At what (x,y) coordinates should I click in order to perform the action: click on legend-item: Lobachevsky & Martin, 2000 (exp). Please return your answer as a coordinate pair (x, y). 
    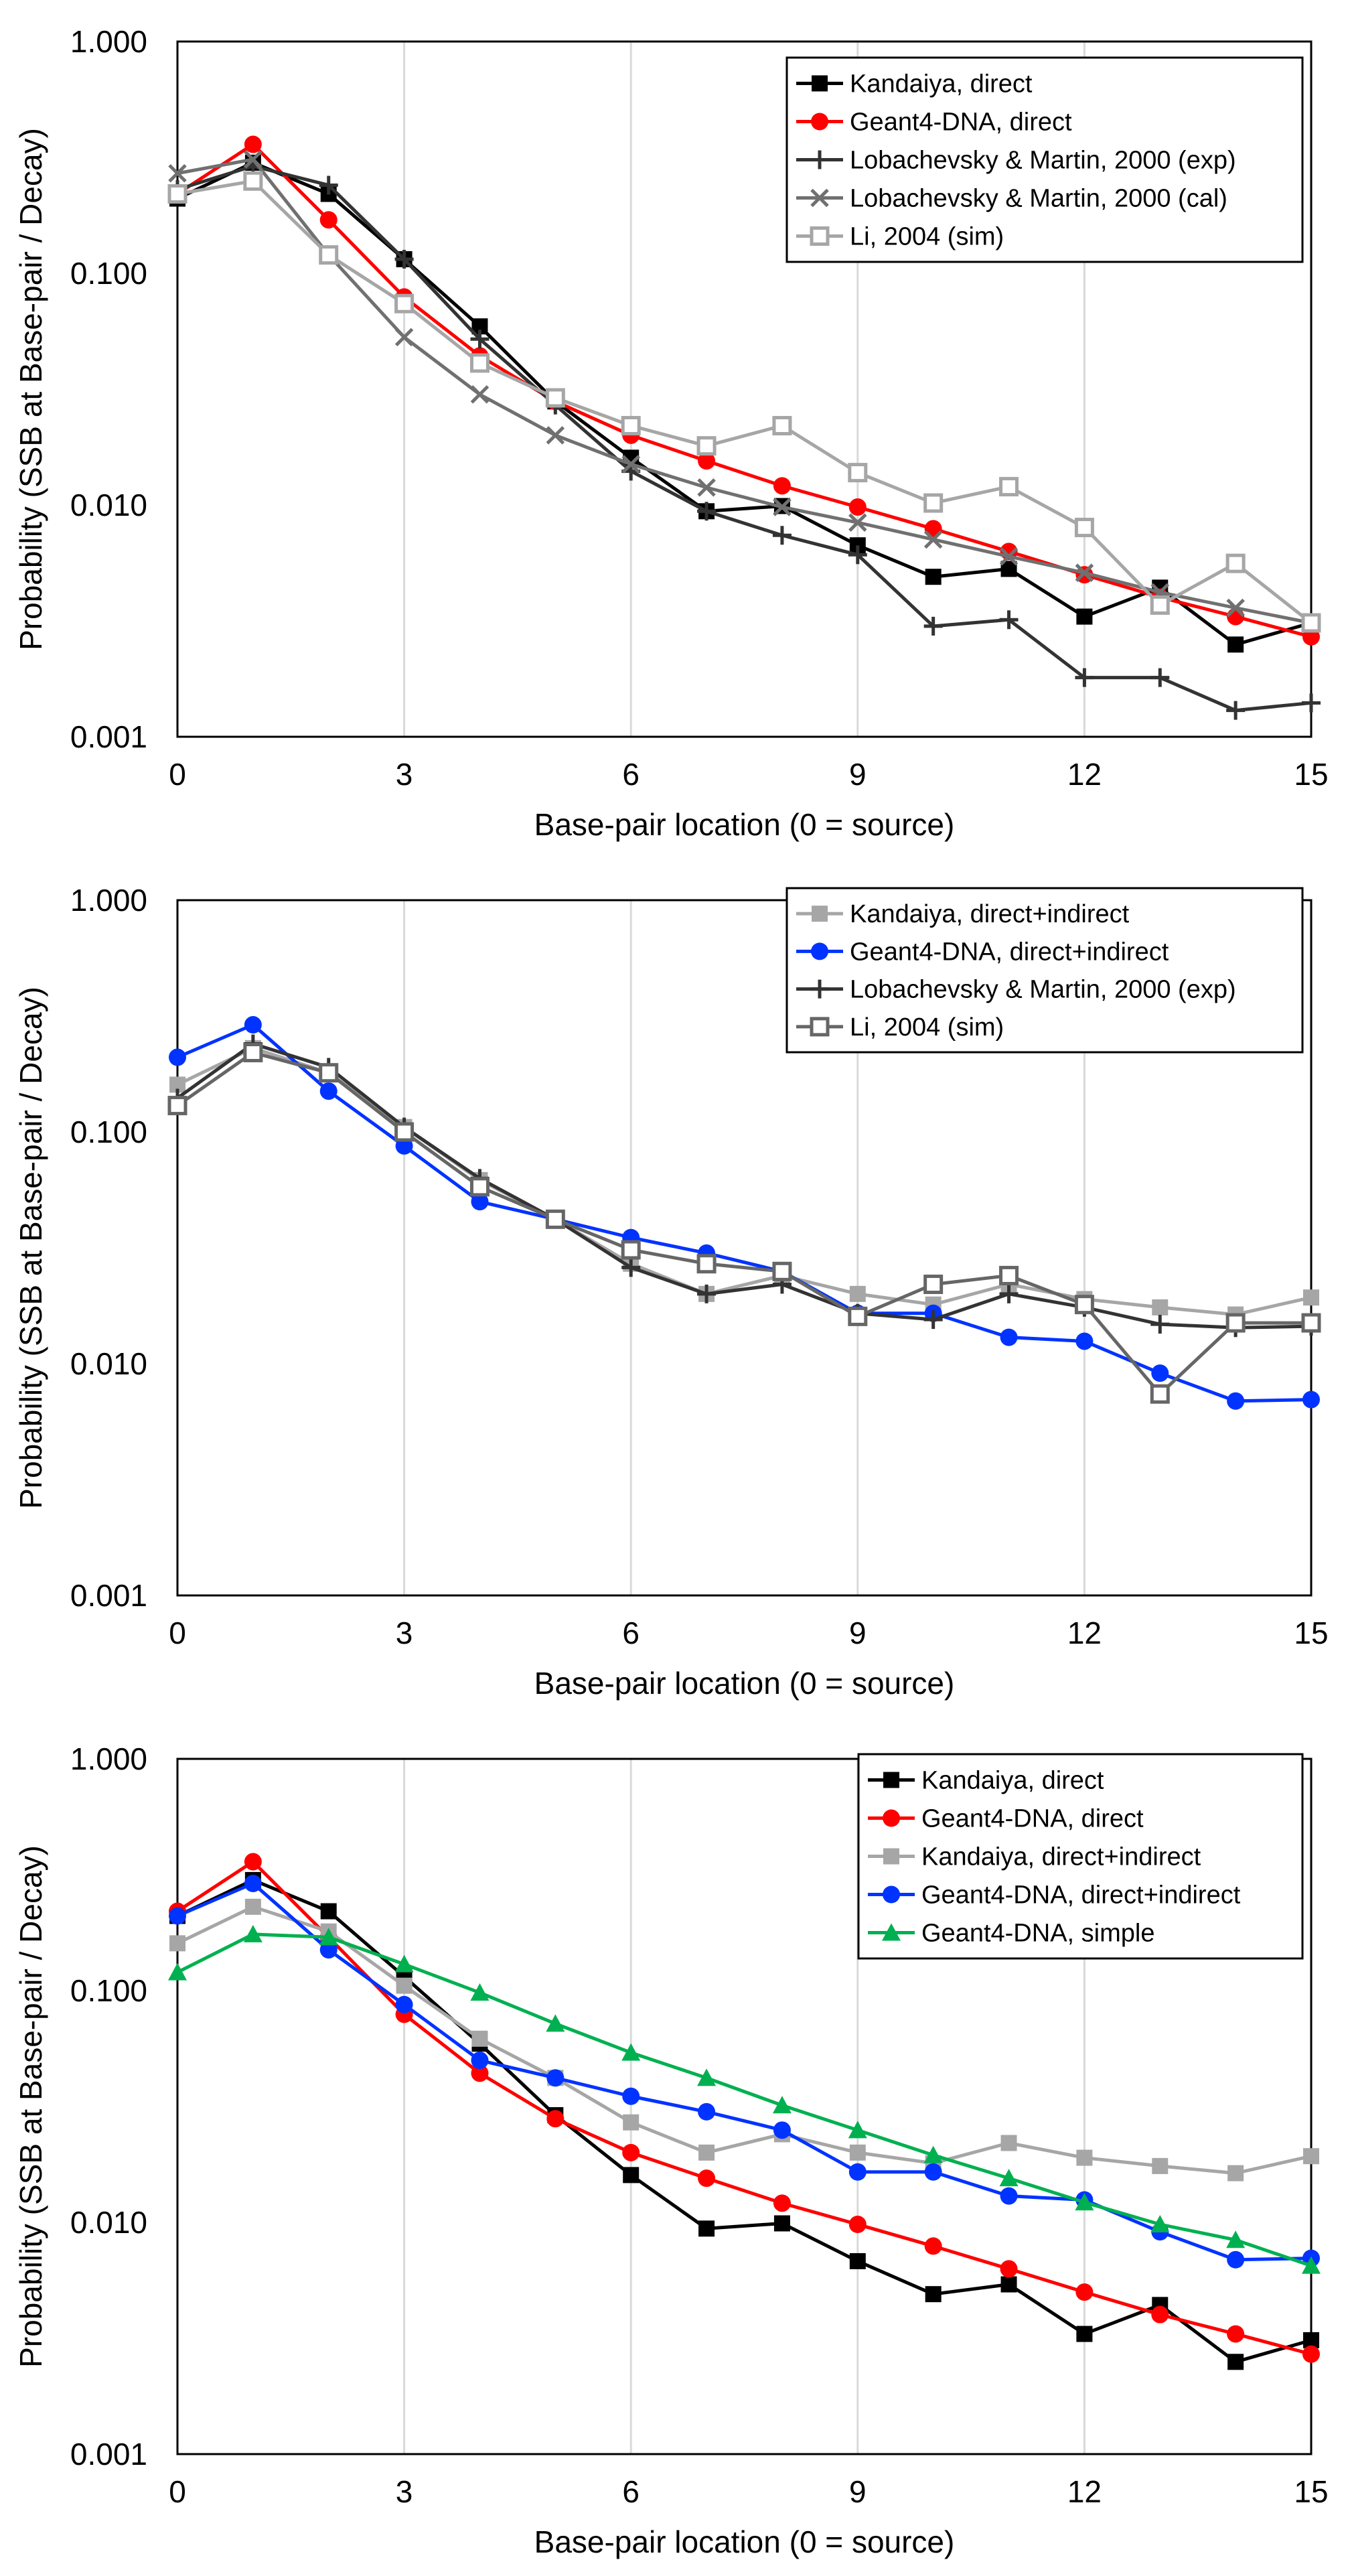
    Looking at the image, I should click on (1016, 161).